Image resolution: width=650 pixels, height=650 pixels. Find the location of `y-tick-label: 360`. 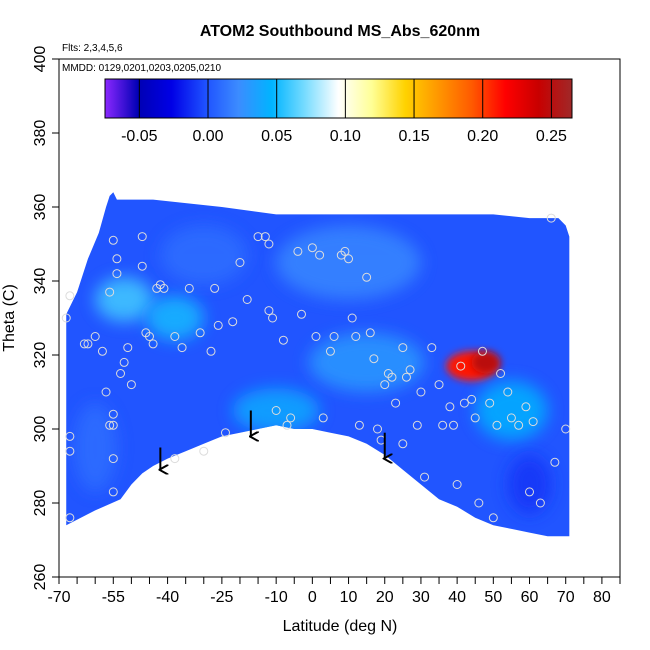

y-tick-label: 360 is located at coordinates (40, 207).